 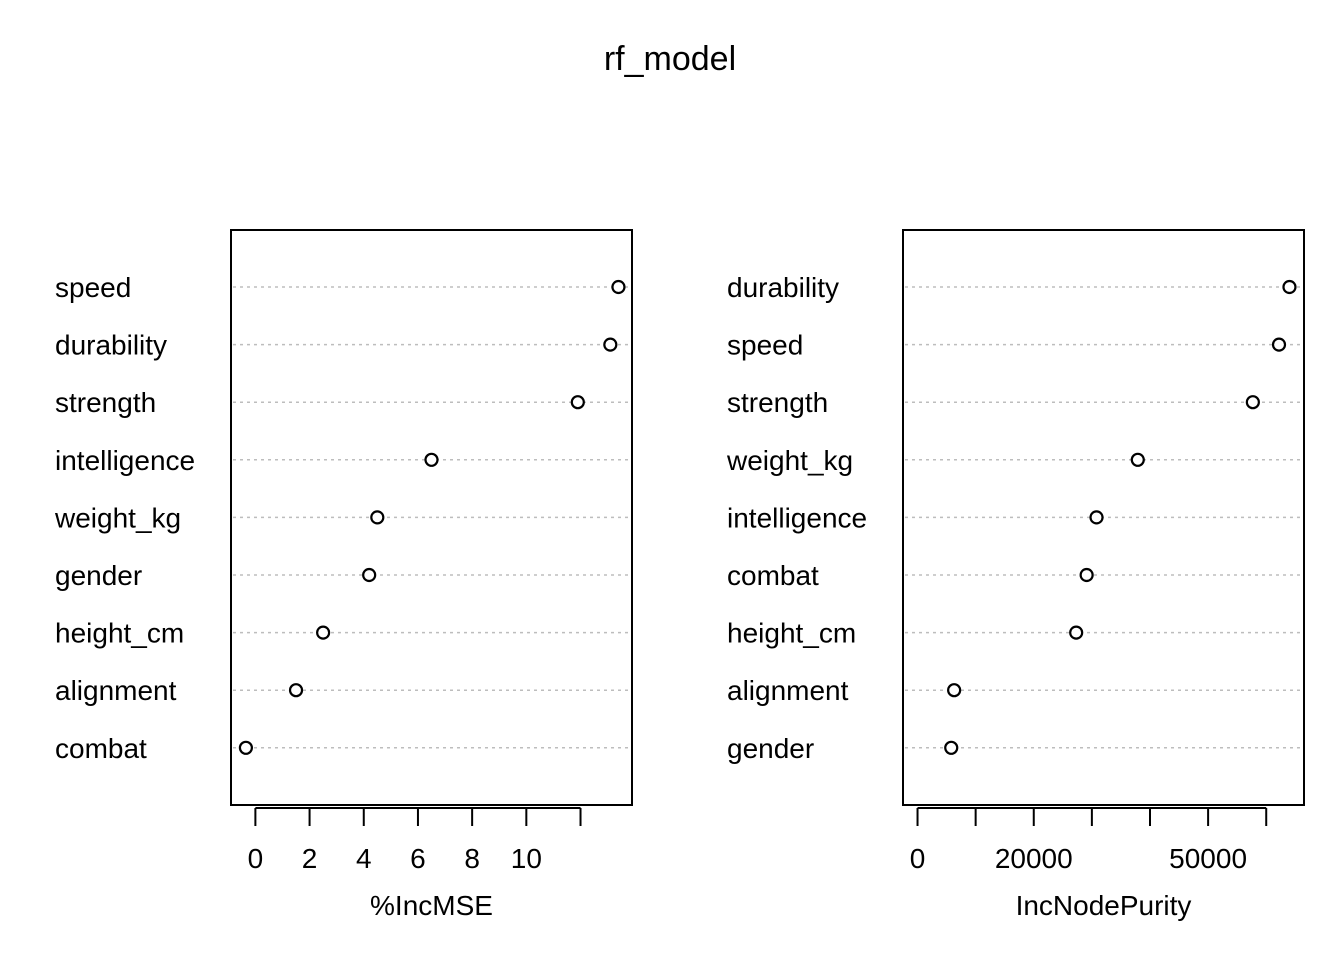 I want to click on x-axis-label: IncNodePurity, so click(x=1104, y=905).